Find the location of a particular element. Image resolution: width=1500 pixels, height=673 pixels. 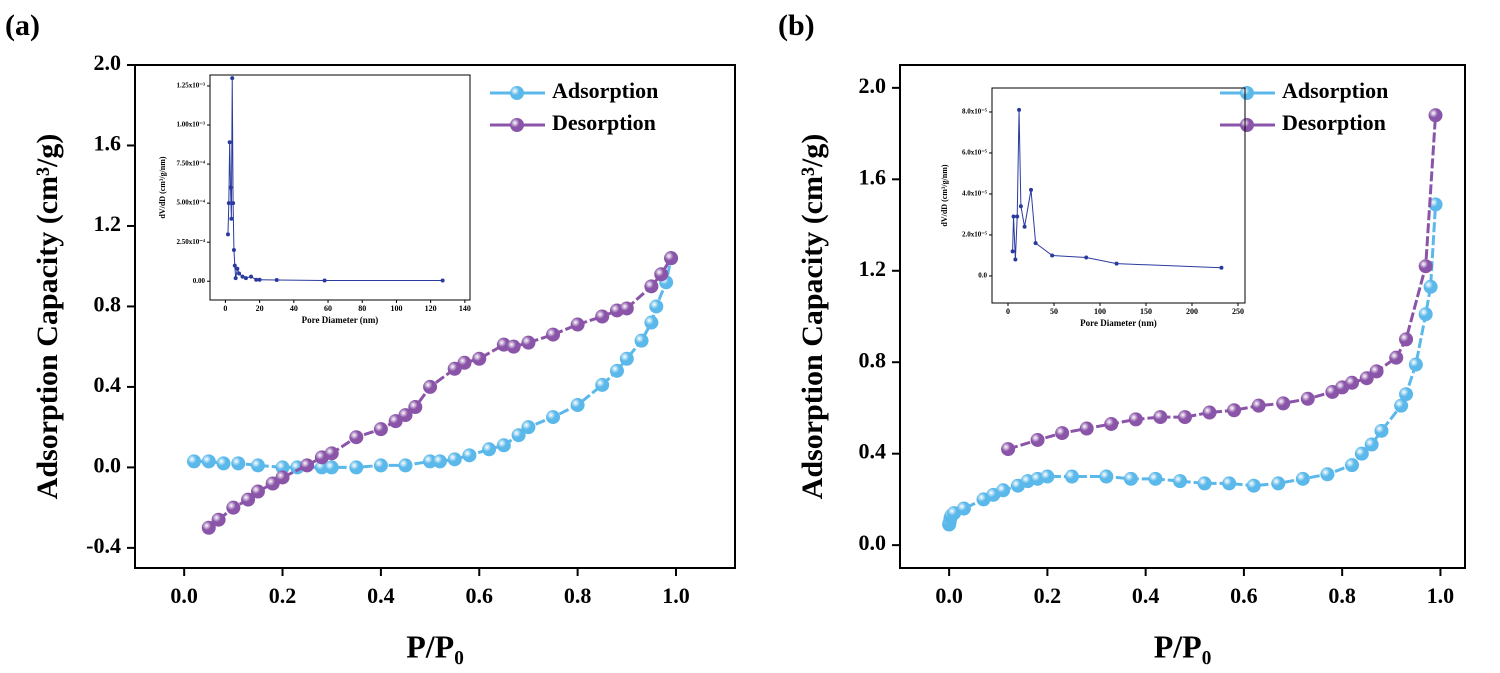

x-tick-label: 0.8 is located at coordinates (578, 595).